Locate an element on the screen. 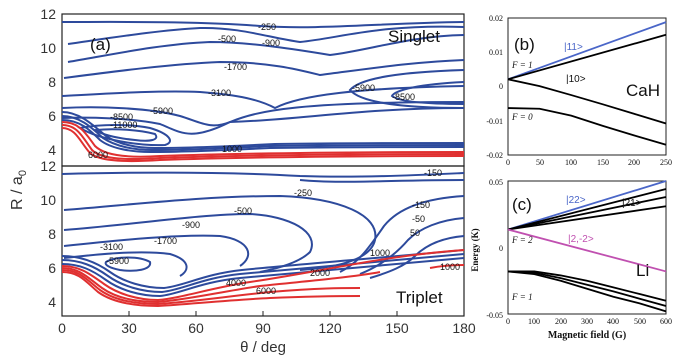 The width and height of the screenshot is (677, 358). li-lines is located at coordinates (587, 246).